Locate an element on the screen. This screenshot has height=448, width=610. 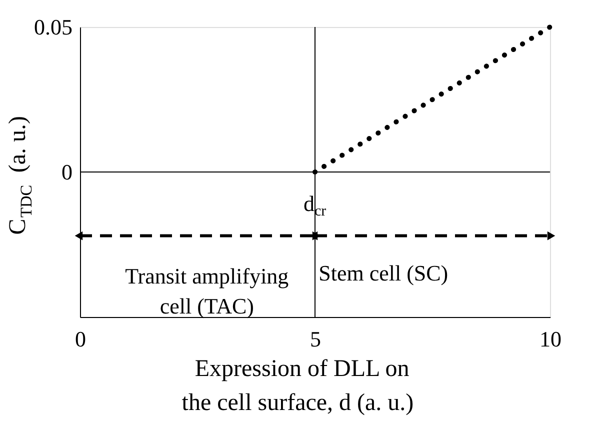
annotation: Transit amplifying cell (TAC) is located at coordinates (207, 290).